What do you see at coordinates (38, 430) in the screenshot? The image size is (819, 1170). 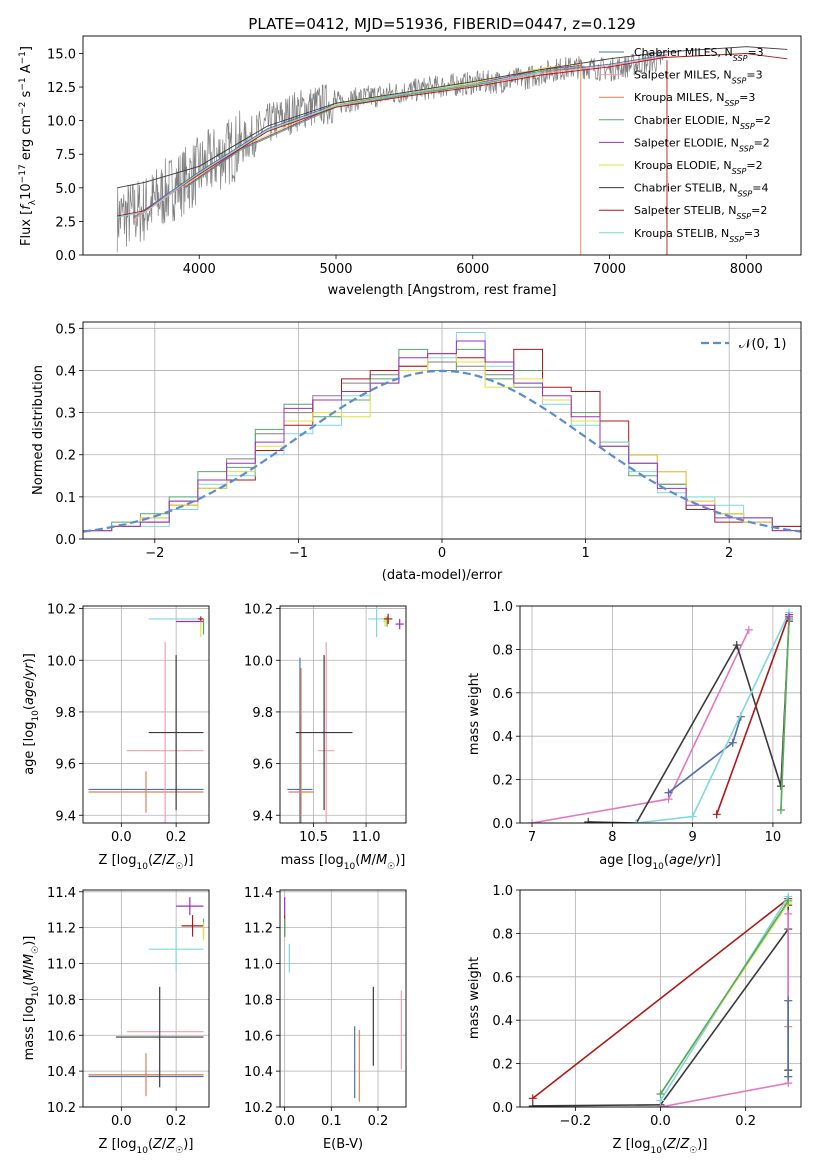 I see `y-axis-label: Normed distribution` at bounding box center [38, 430].